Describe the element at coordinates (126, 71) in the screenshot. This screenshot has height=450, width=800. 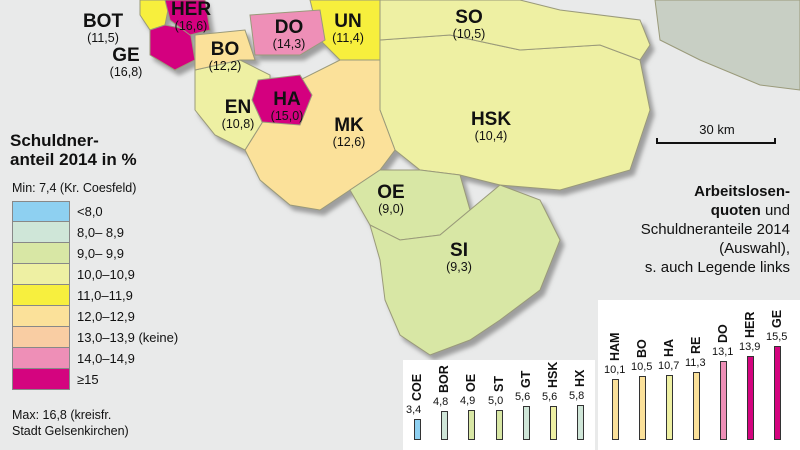
I see `region-value: (16,8)` at that location.